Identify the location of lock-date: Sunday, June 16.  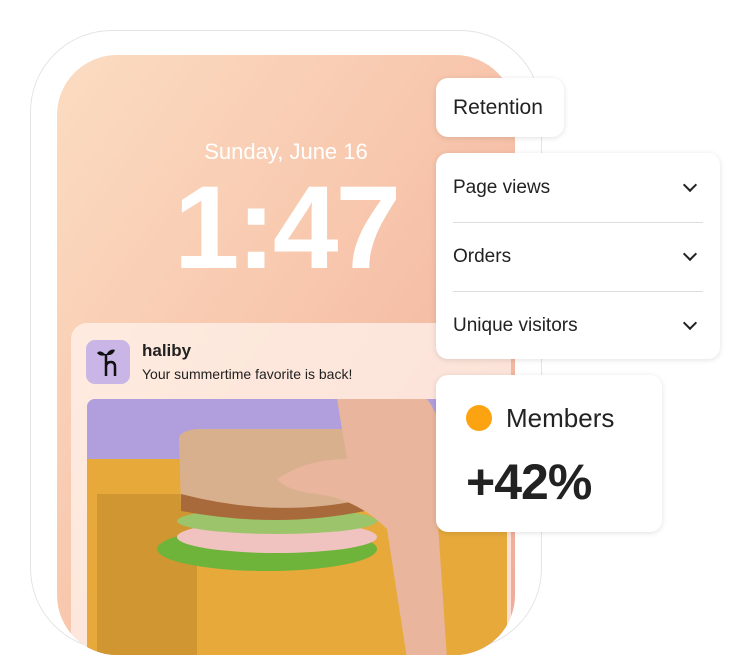
(286, 151).